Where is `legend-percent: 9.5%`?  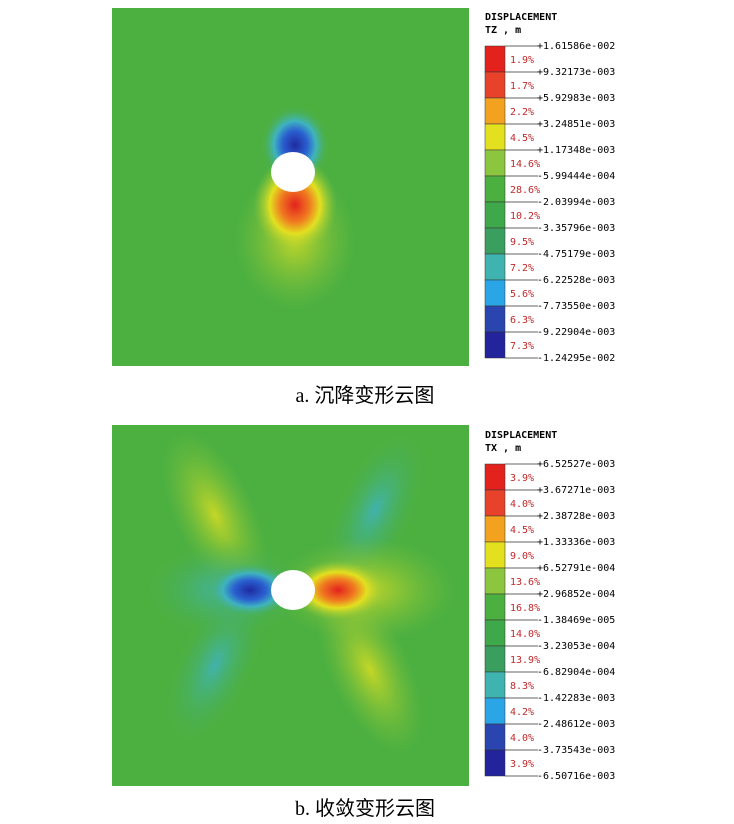 legend-percent: 9.5% is located at coordinates (522, 242).